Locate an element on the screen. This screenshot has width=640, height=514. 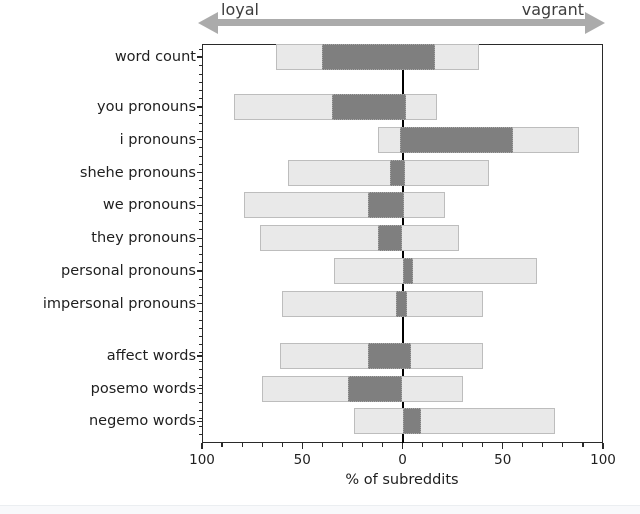
category-label: negemo words is located at coordinates (142, 421).